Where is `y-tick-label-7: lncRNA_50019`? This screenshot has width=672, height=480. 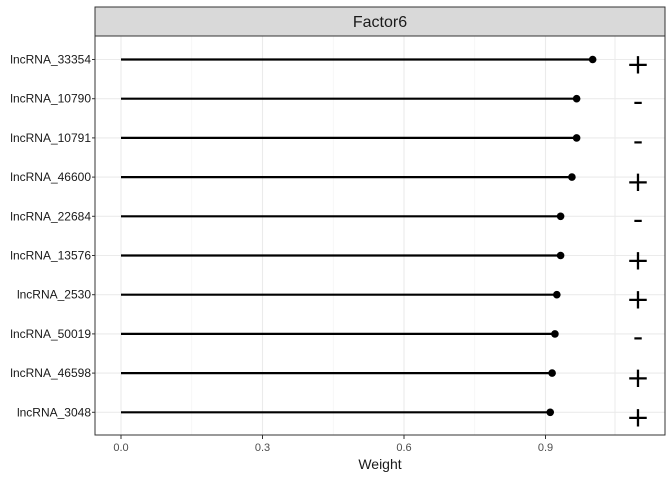 y-tick-label-7: lncRNA_50019 is located at coordinates (50, 334).